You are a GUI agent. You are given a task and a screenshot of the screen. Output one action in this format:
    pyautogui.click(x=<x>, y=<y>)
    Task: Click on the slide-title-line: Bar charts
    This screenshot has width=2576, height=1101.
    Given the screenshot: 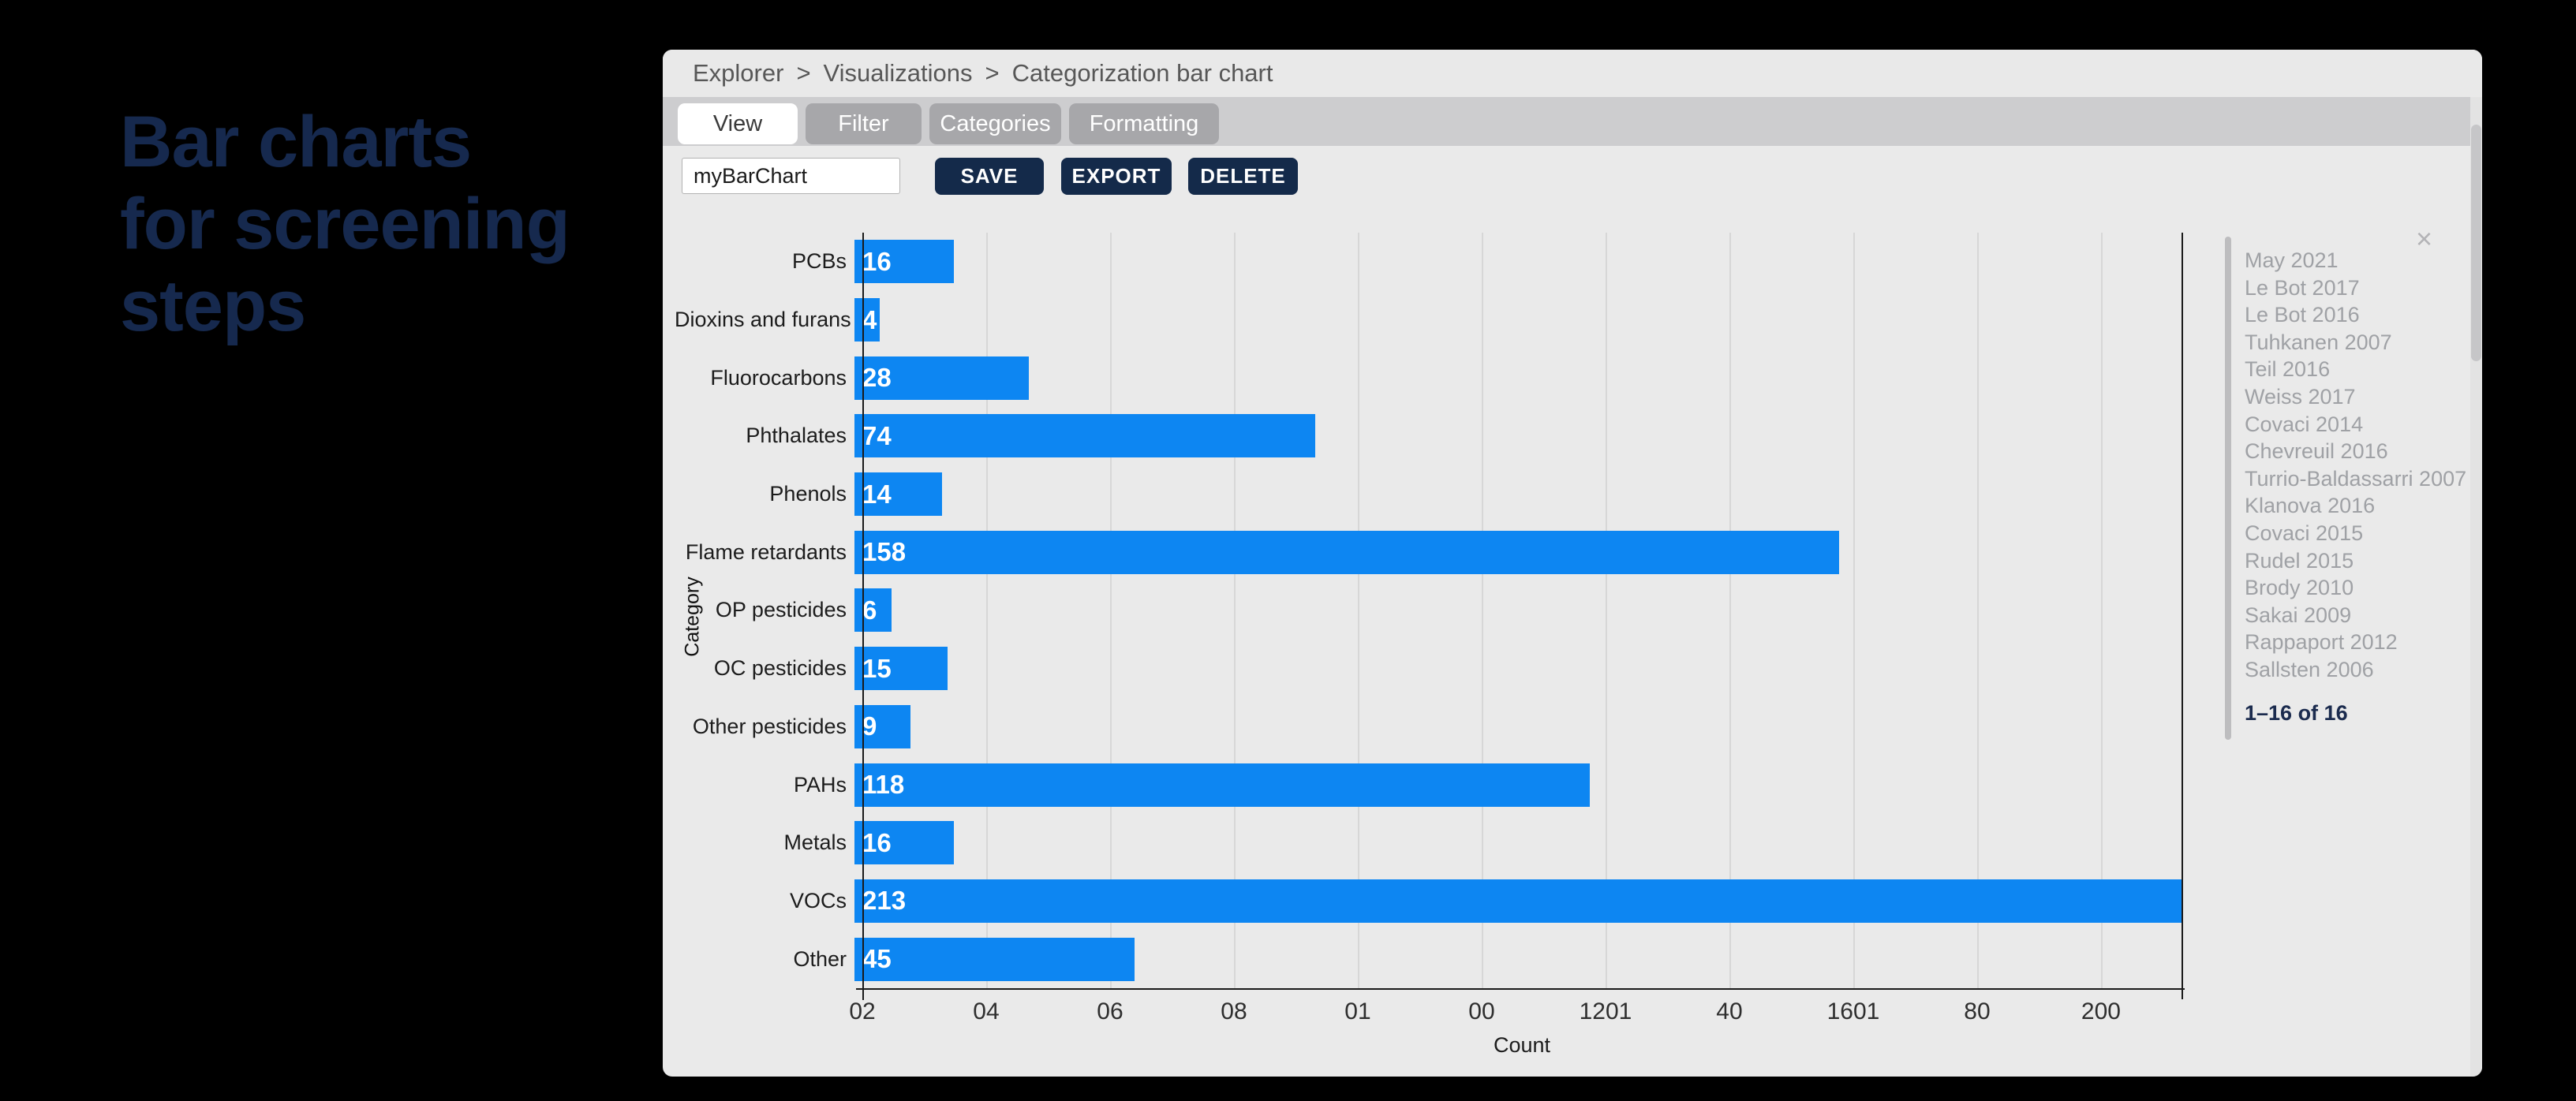 What is the action you would take?
    pyautogui.click(x=296, y=142)
    